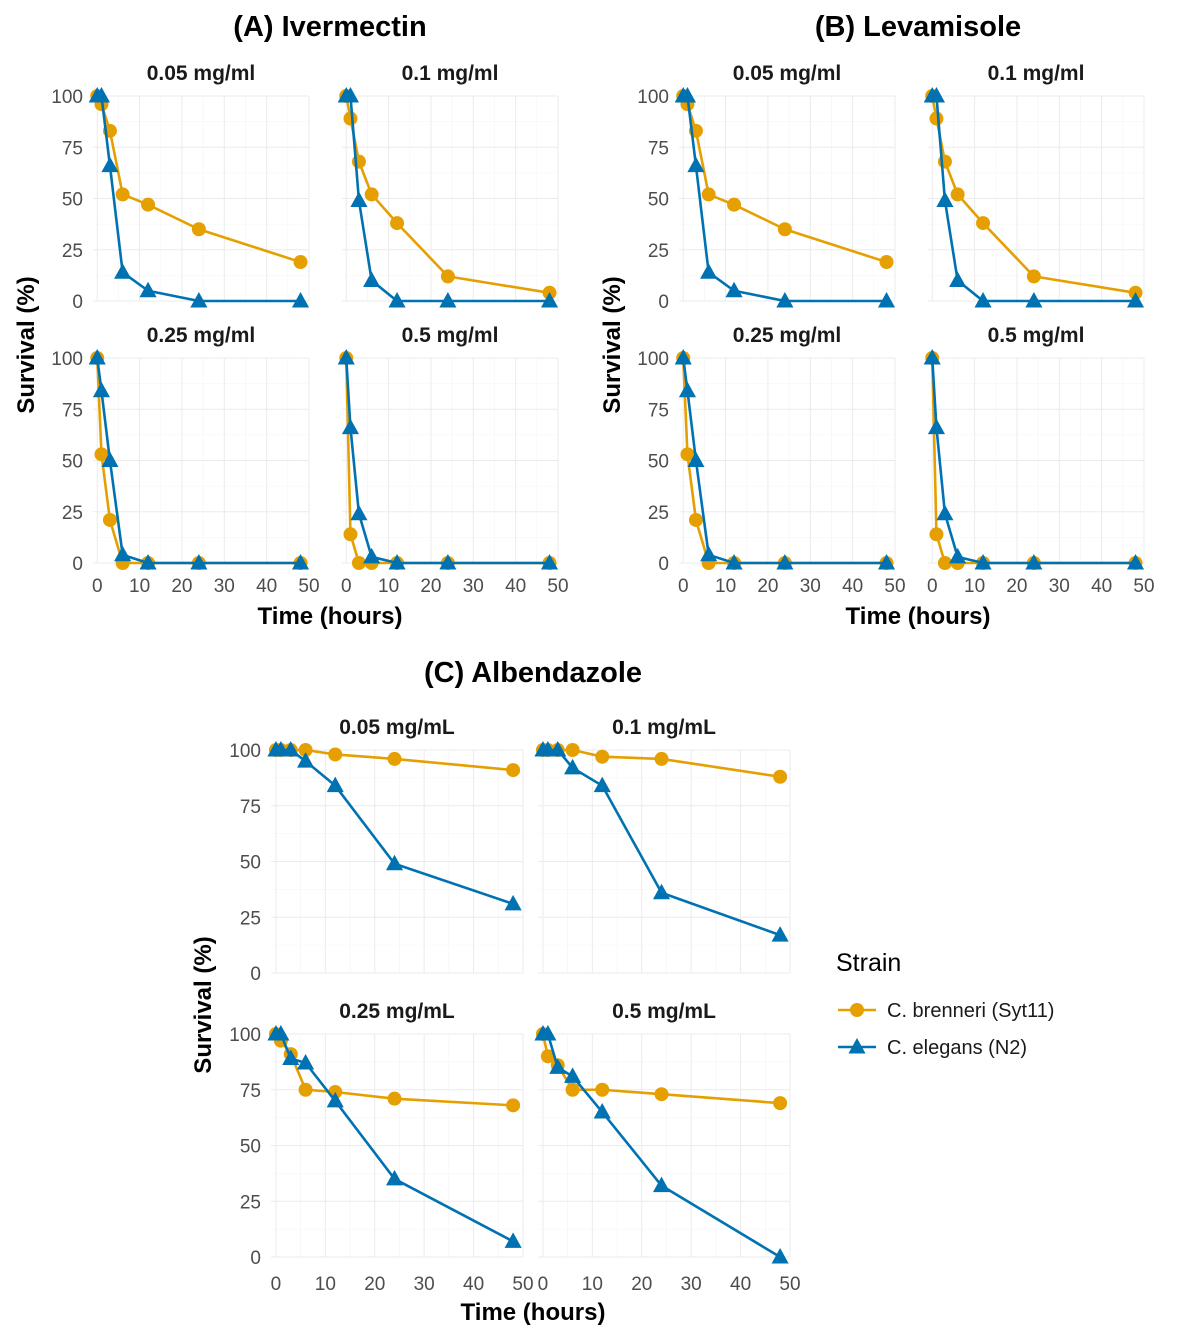 This screenshot has width=1187, height=1343. Describe the element at coordinates (787, 335) in the screenshot. I see `facet-title: 0.25 mg/ml` at that location.